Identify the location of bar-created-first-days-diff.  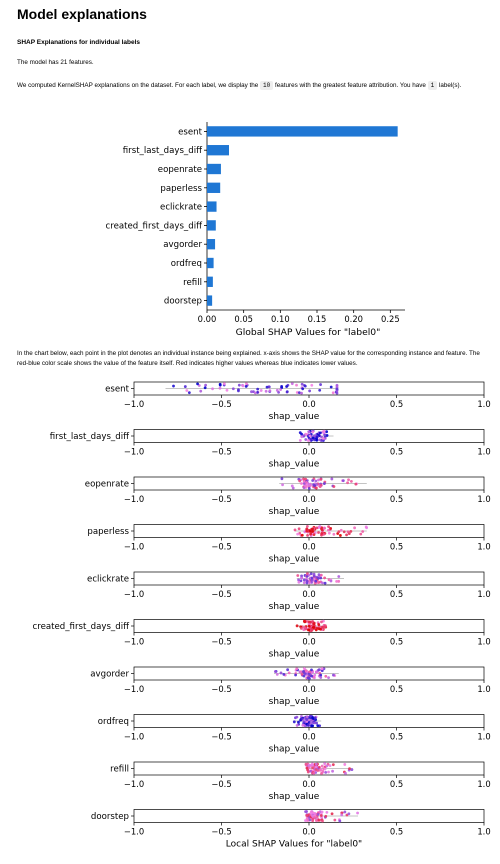
(211, 225).